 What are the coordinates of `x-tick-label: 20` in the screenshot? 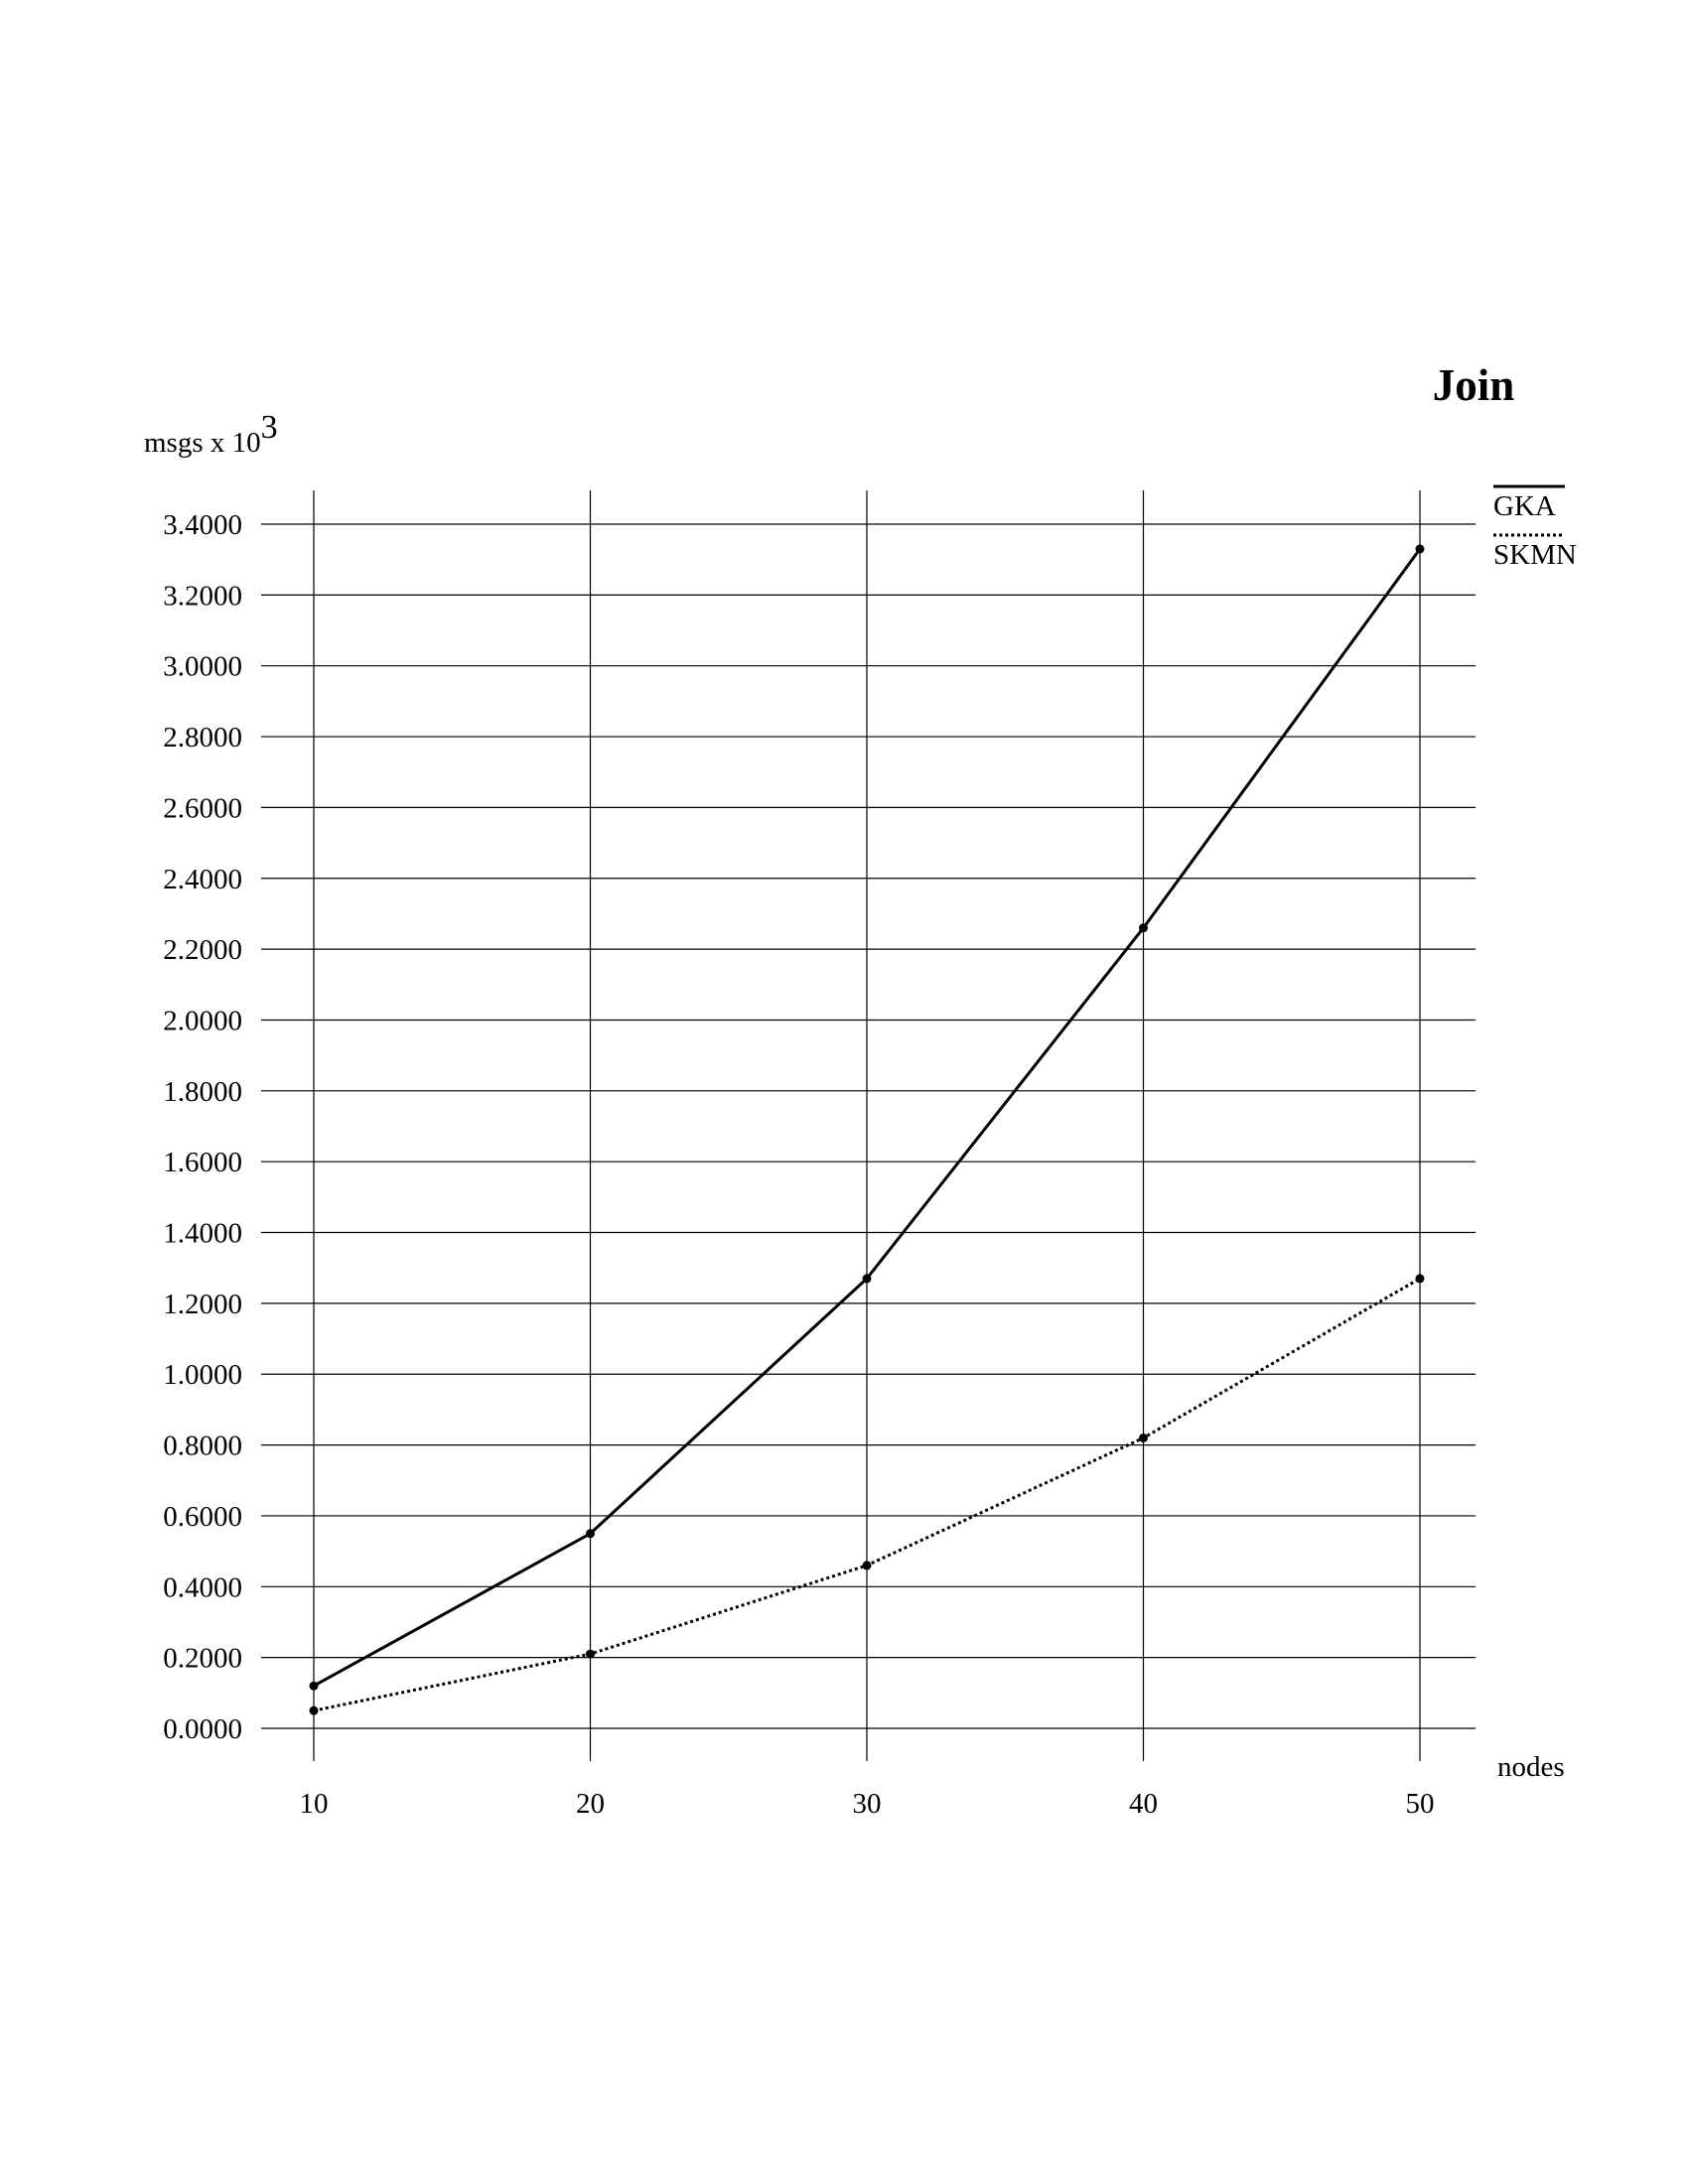 It's located at (590, 1804).